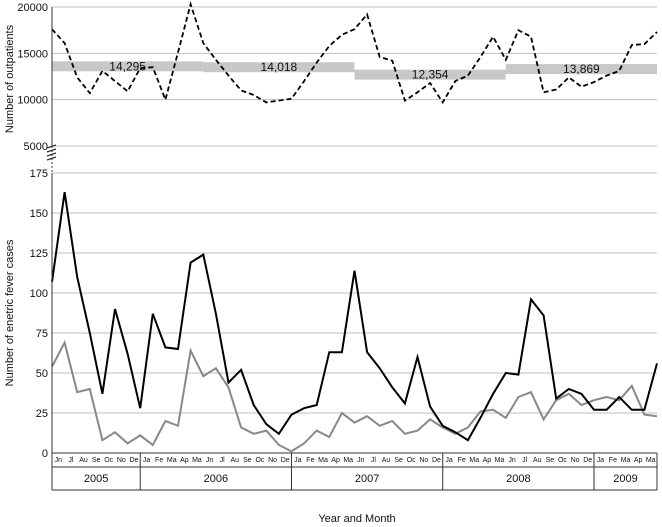 The image size is (662, 527). What do you see at coordinates (625, 479) in the screenshot?
I see `year-label: 2009` at bounding box center [625, 479].